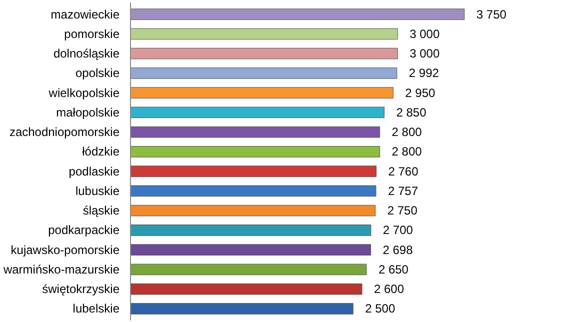  What do you see at coordinates (101, 211) in the screenshot?
I see `y-tick-label: śląskie` at bounding box center [101, 211].